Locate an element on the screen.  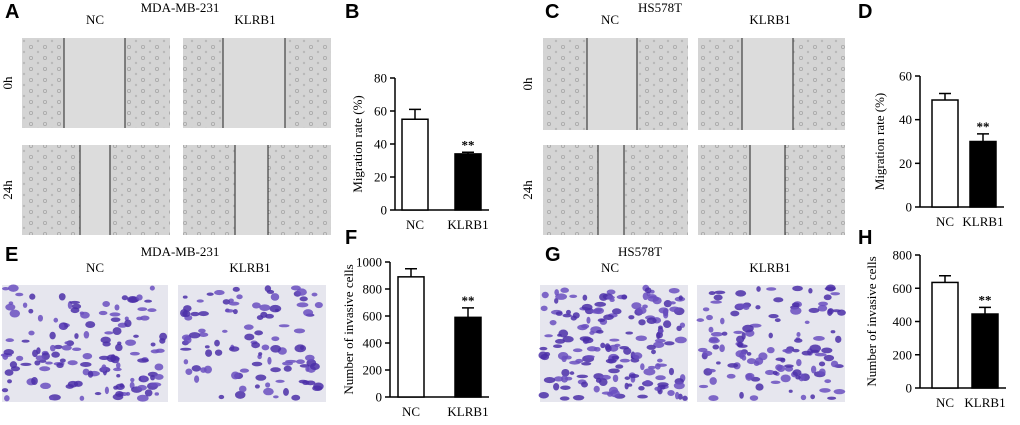
y-axis-label: Migration rate (%) is located at coordinates (879, 141).